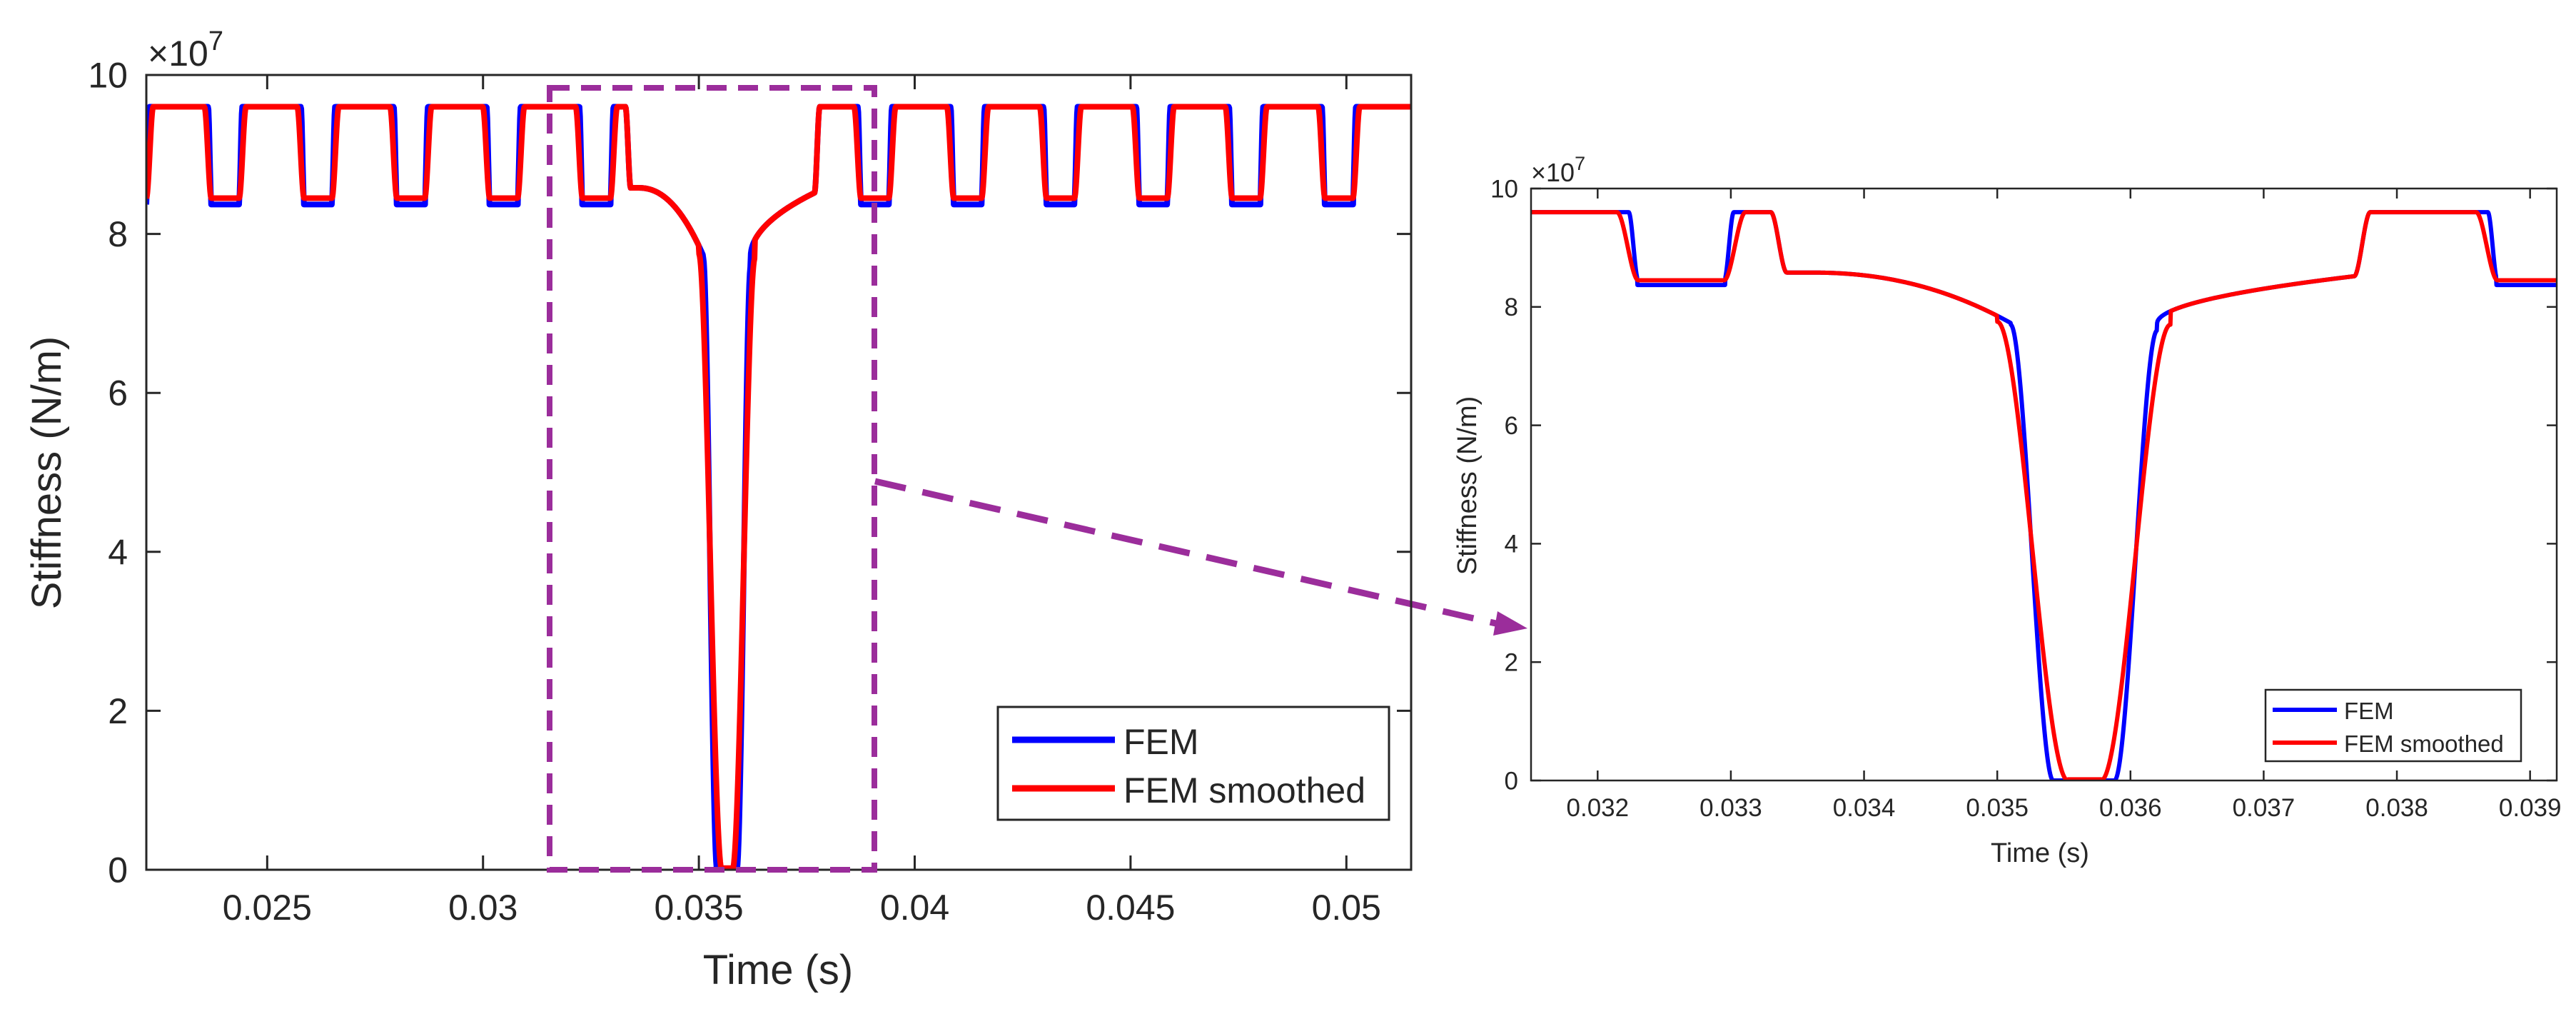 This screenshot has width=2576, height=1019. I want to click on full-view-legend: FEM FEM smoothed, so click(1193, 763).